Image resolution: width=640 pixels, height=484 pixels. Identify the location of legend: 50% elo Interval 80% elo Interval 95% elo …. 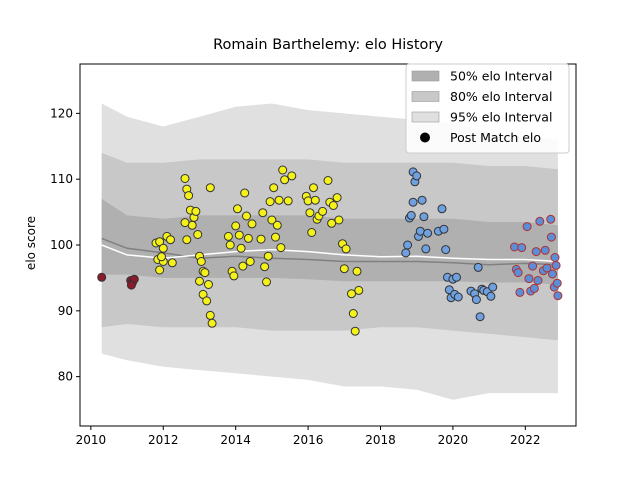
(487, 108).